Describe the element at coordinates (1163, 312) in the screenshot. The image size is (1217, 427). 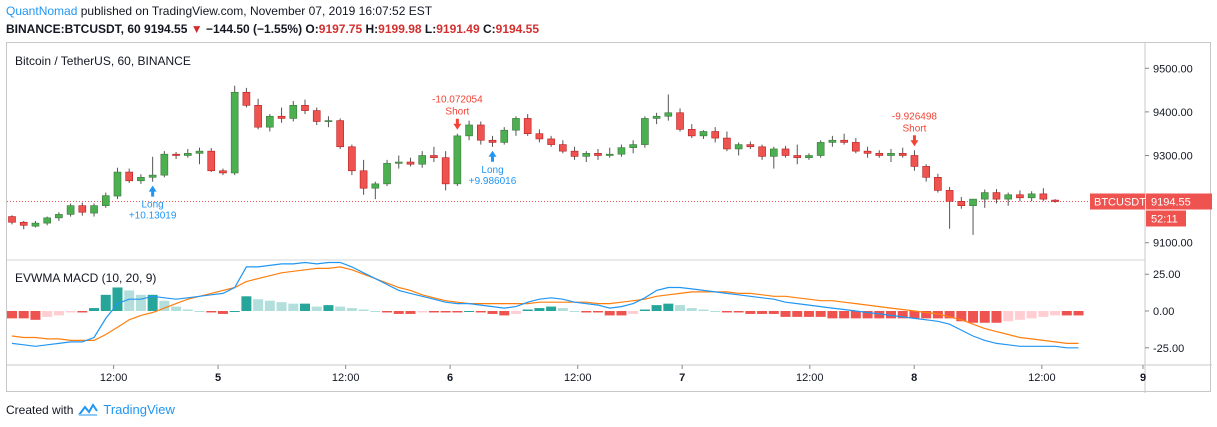
I see `macd-y-tick-label: 0.00` at that location.